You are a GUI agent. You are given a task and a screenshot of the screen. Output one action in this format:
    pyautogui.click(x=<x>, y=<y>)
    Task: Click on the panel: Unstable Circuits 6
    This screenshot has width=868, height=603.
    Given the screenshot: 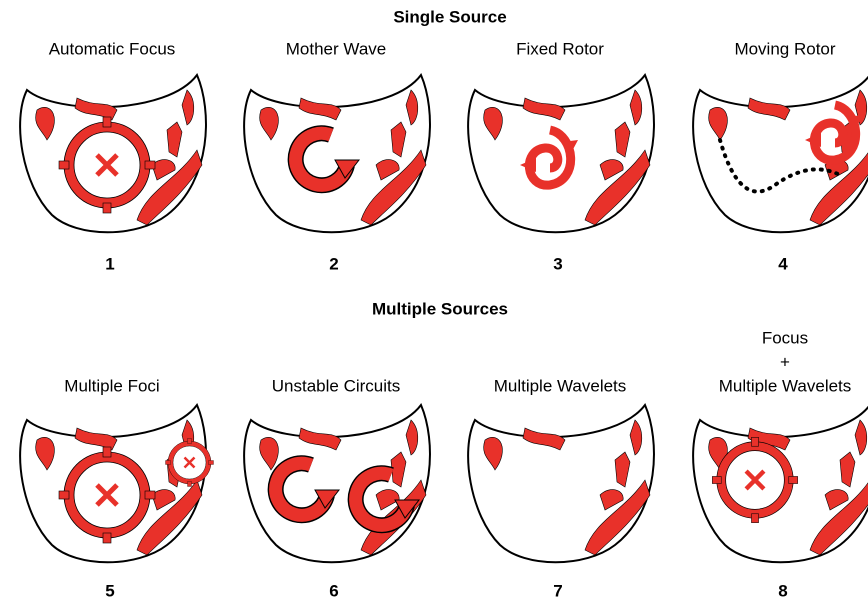 What is the action you would take?
    pyautogui.click(x=337, y=488)
    